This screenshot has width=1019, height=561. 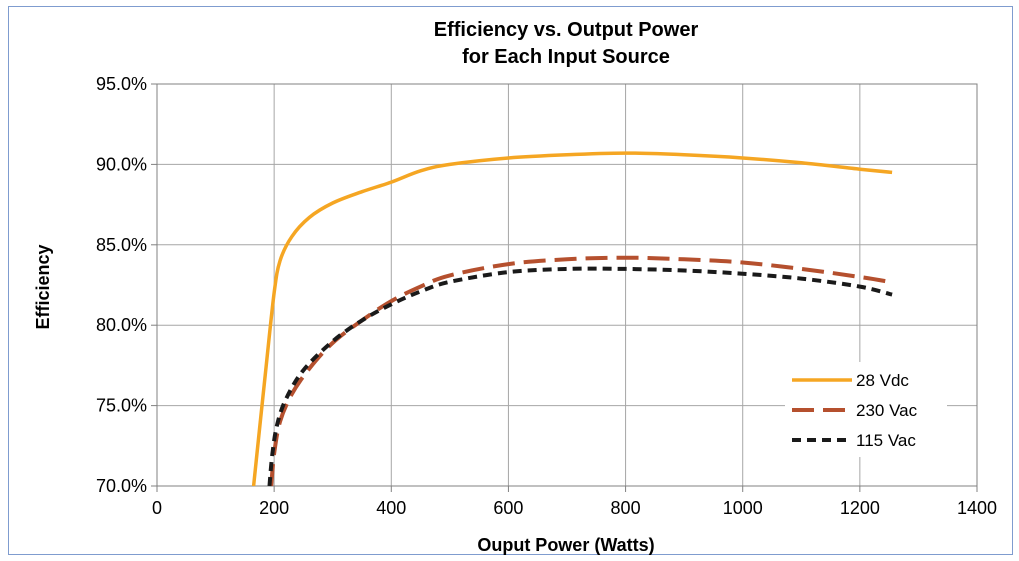 I want to click on y-tick-label: 75.0%, so click(x=121, y=406).